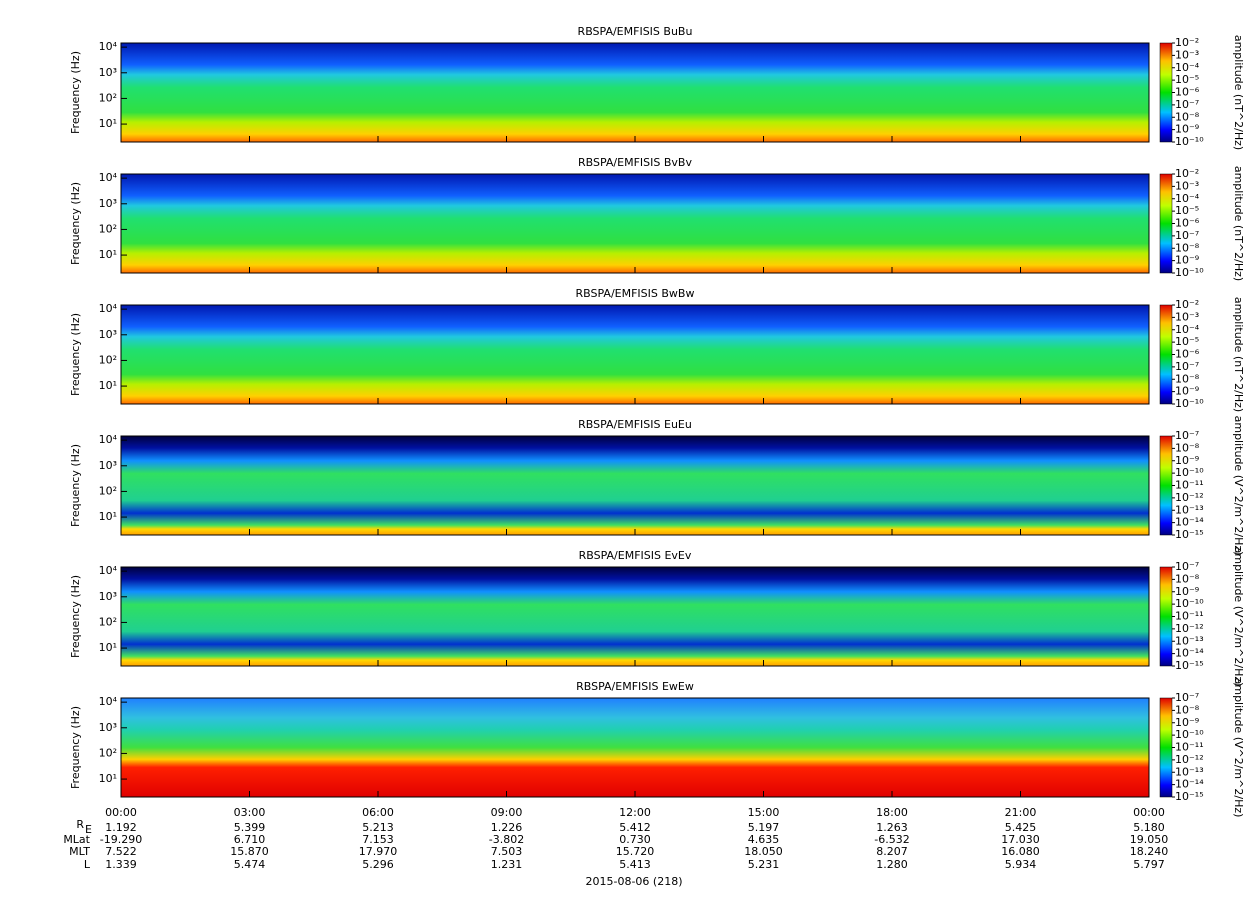  Describe the element at coordinates (892, 851) in the screenshot. I see `ephemeris-value: 8.207` at that location.